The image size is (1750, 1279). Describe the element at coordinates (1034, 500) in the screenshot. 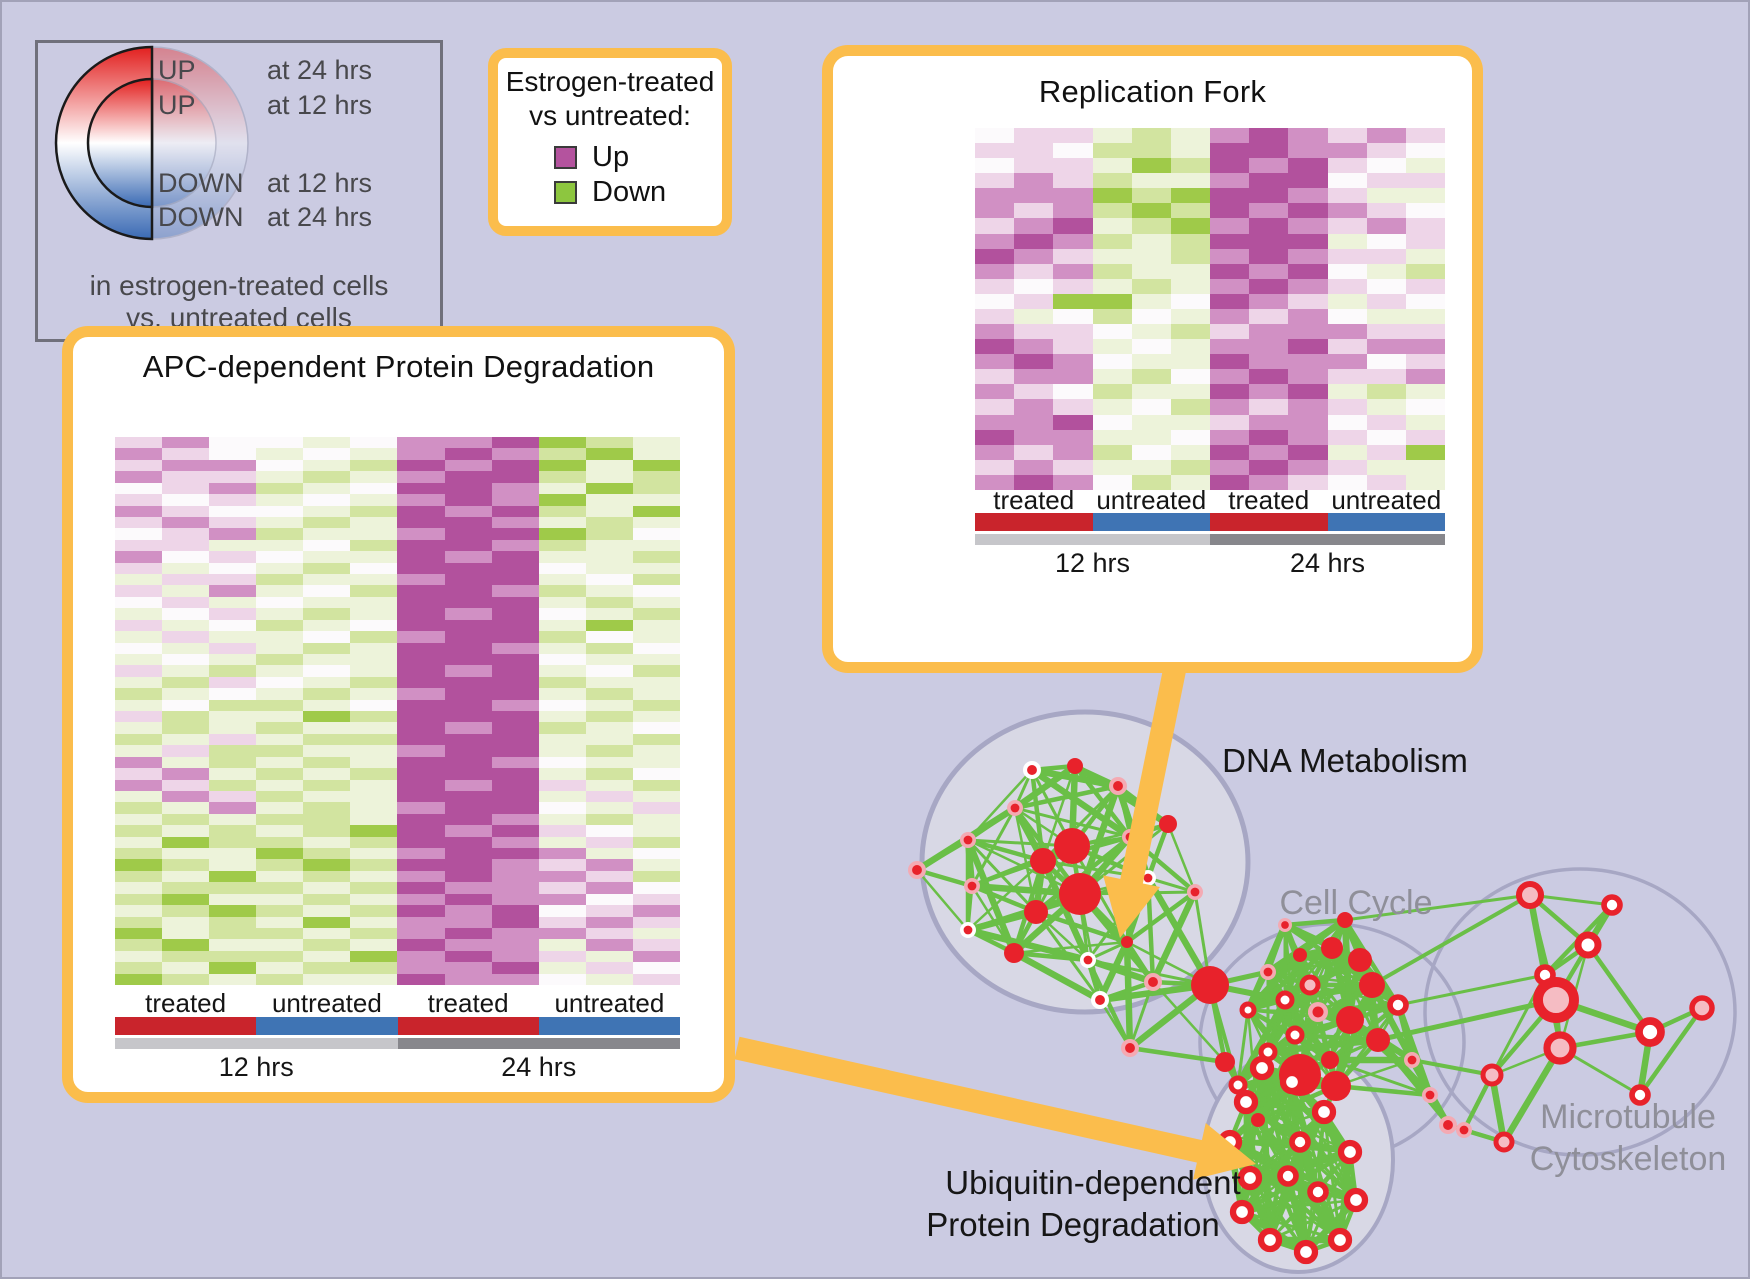

I see `treatment-group-label: treated` at that location.